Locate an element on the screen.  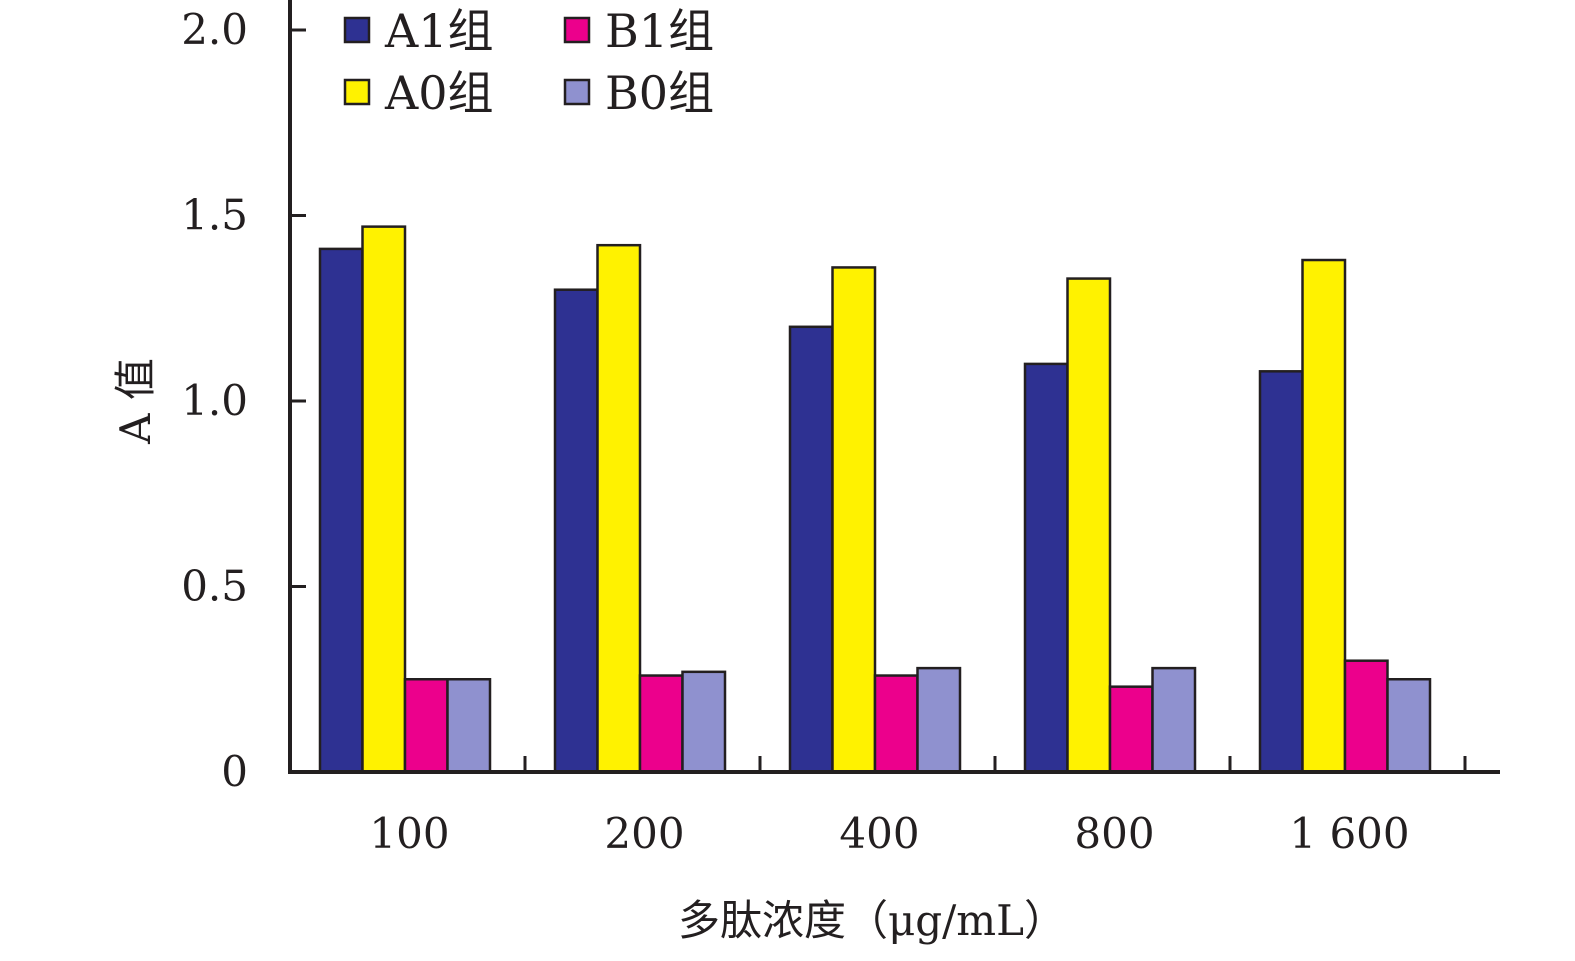
y-axis-title: A 值 is located at coordinates (135, 401).